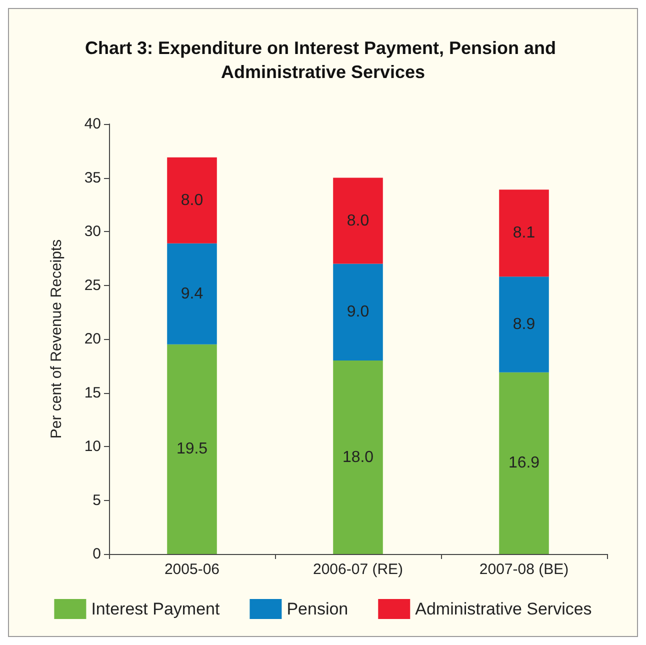 The height and width of the screenshot is (645, 646). What do you see at coordinates (92, 177) in the screenshot?
I see `y-tick-label: 35` at bounding box center [92, 177].